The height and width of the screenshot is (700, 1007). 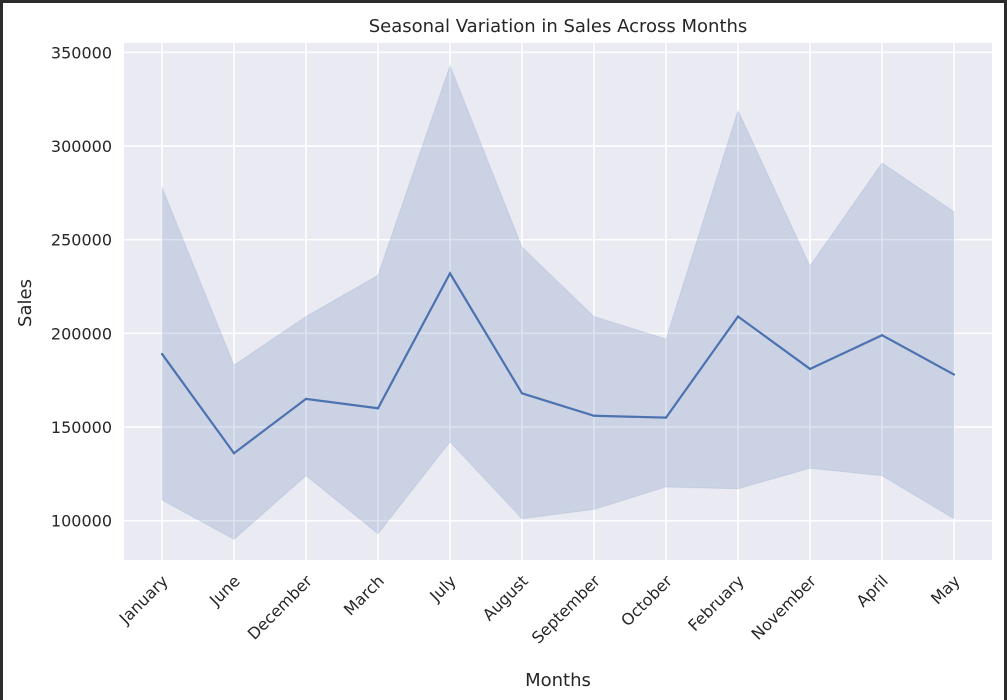 What do you see at coordinates (81, 333) in the screenshot?
I see `y-tick-label: 200000` at bounding box center [81, 333].